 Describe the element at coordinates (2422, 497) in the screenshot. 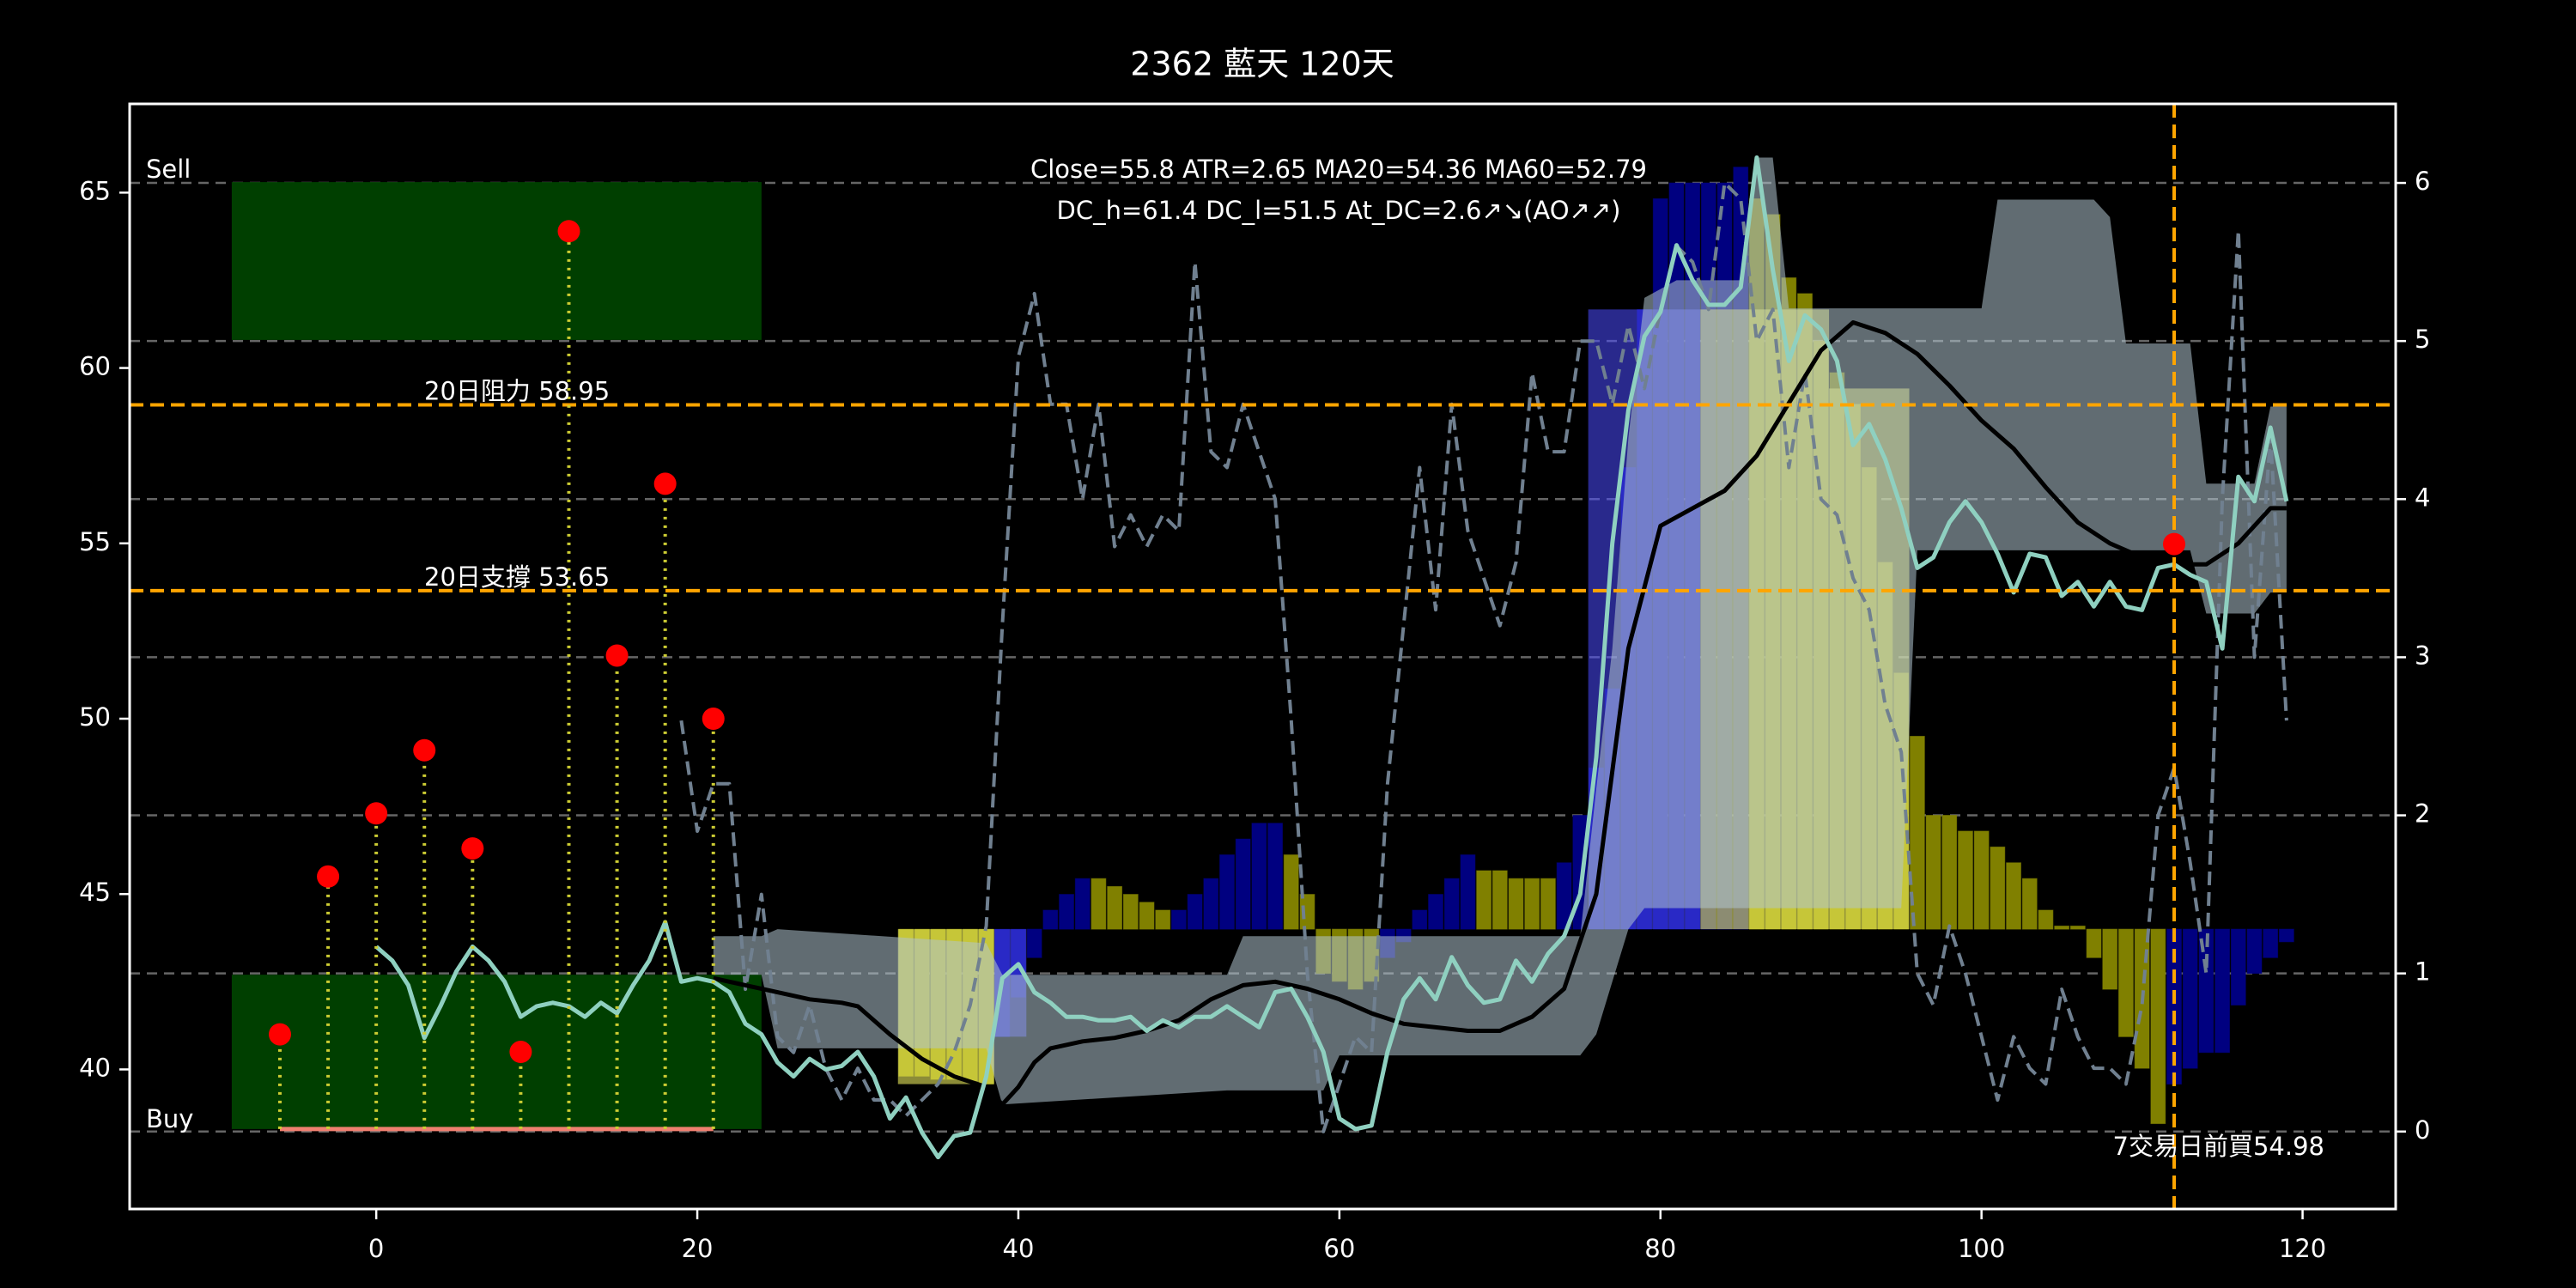

I see `y2-tick-label: 4` at that location.